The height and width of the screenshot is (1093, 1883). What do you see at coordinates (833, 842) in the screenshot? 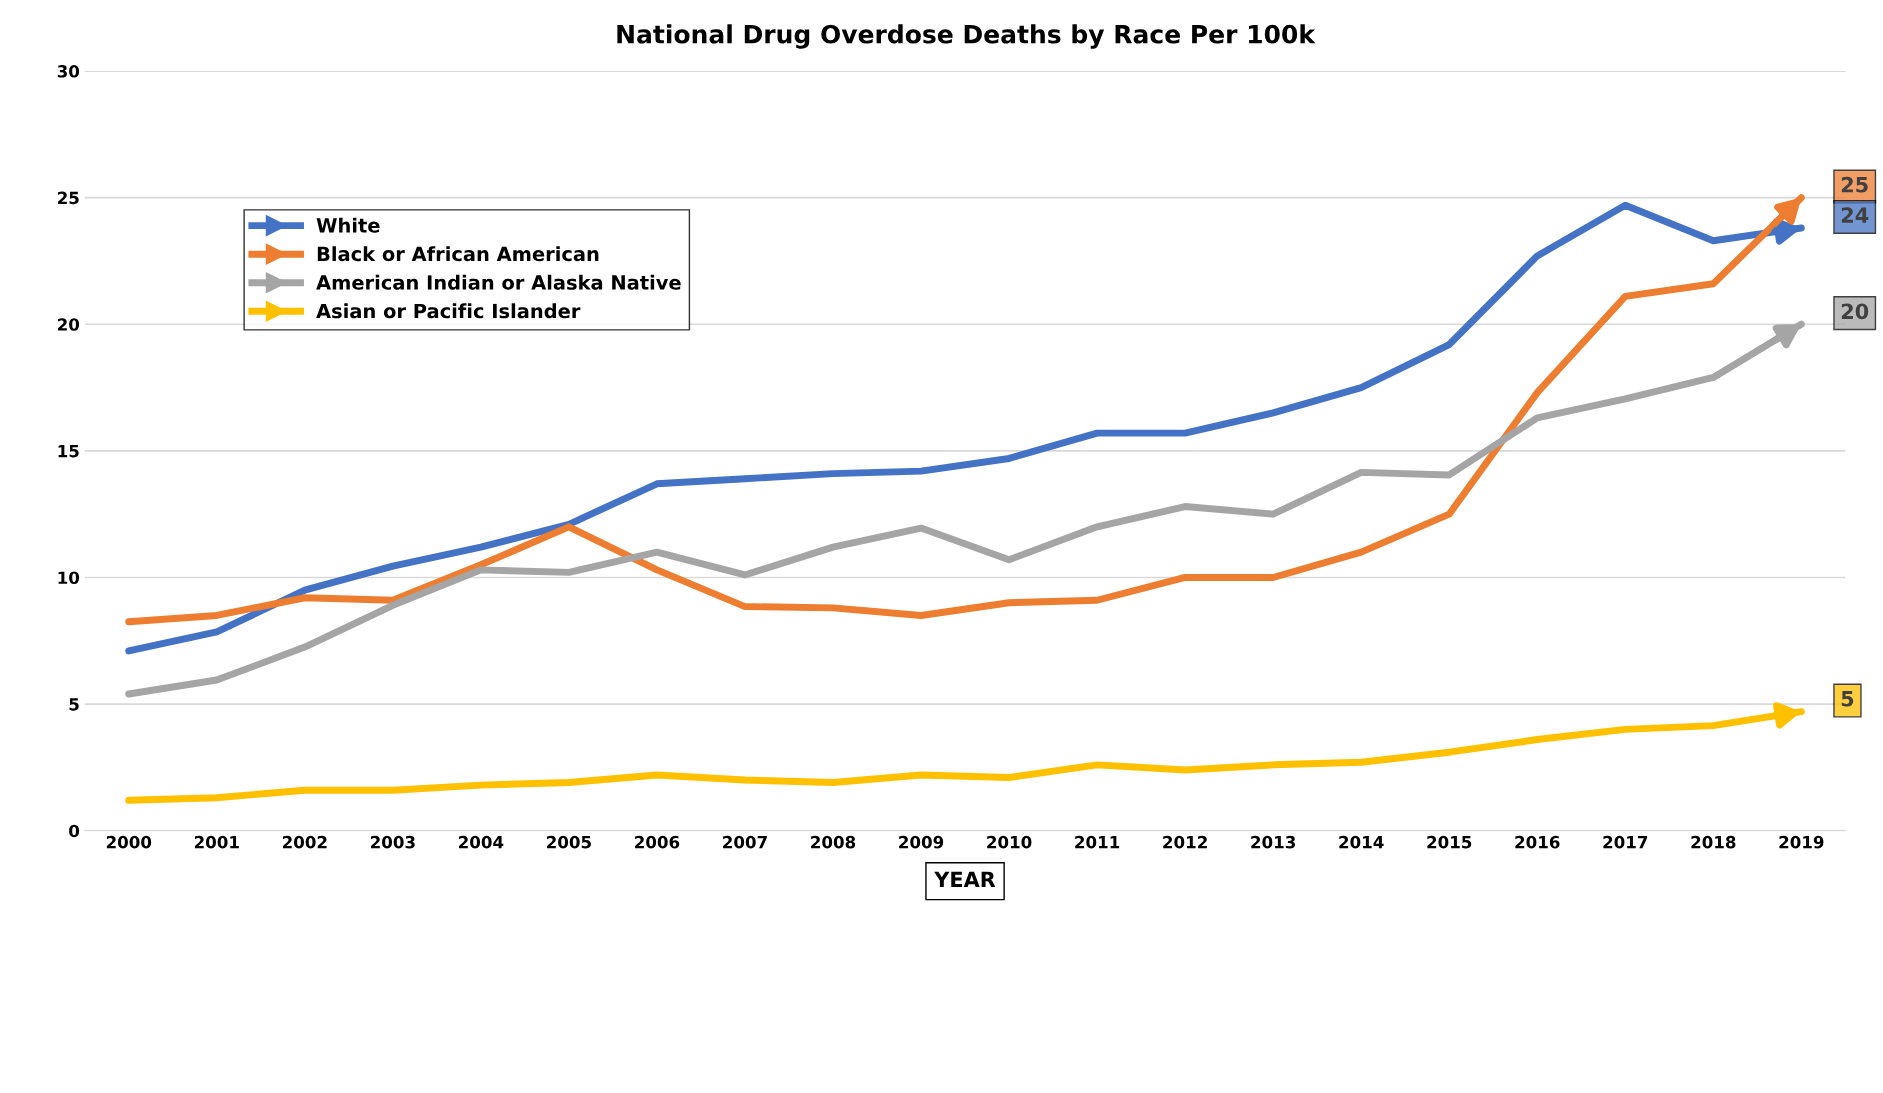
I see `x-tick-label: 2008` at bounding box center [833, 842].